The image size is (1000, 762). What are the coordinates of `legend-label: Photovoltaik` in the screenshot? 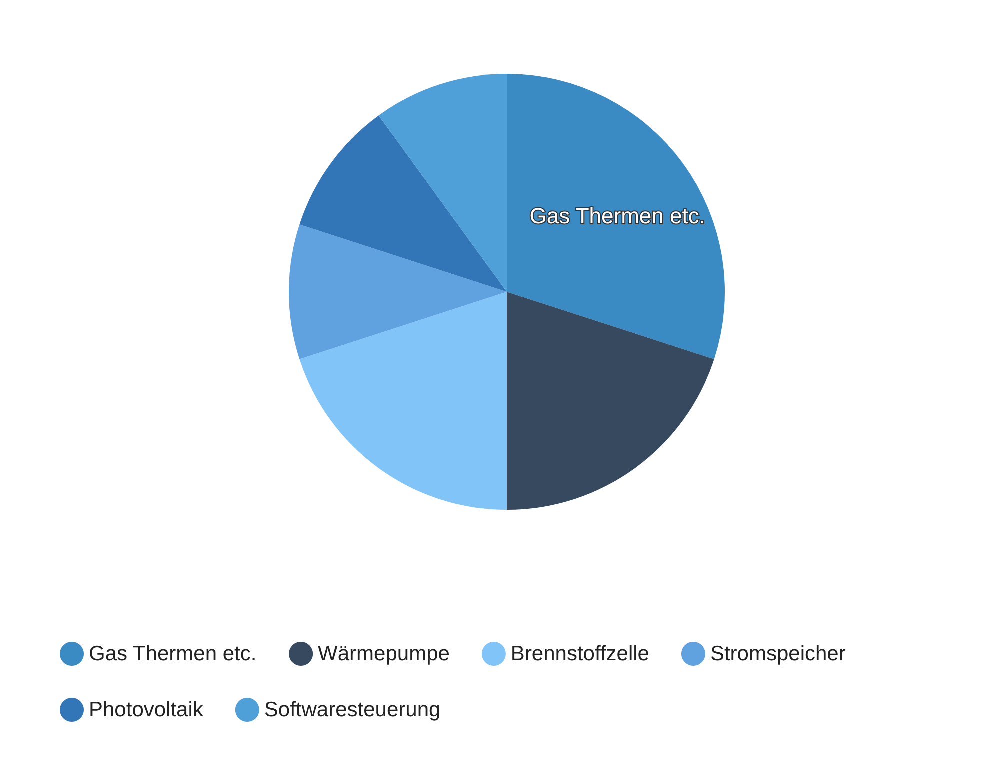 It's located at (146, 710).